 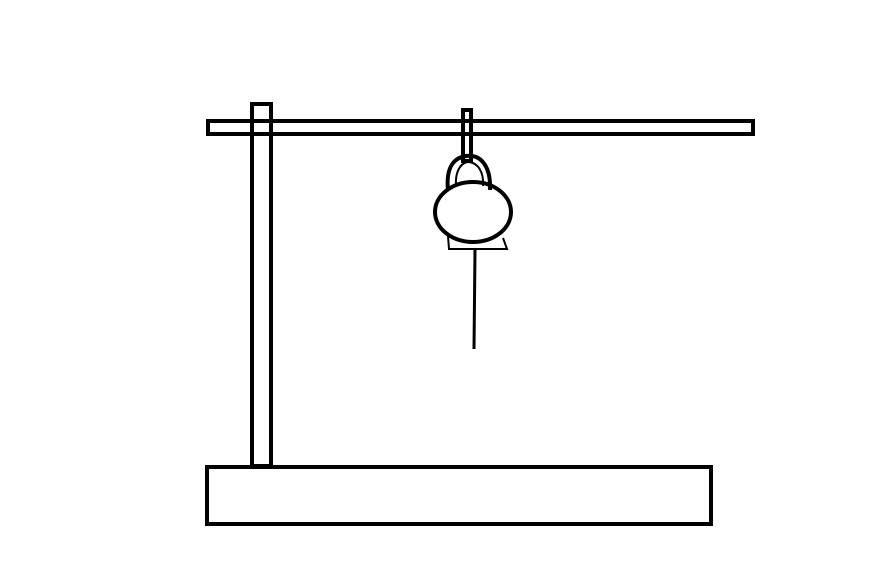 I want to click on hanging-bob, so click(x=473, y=212).